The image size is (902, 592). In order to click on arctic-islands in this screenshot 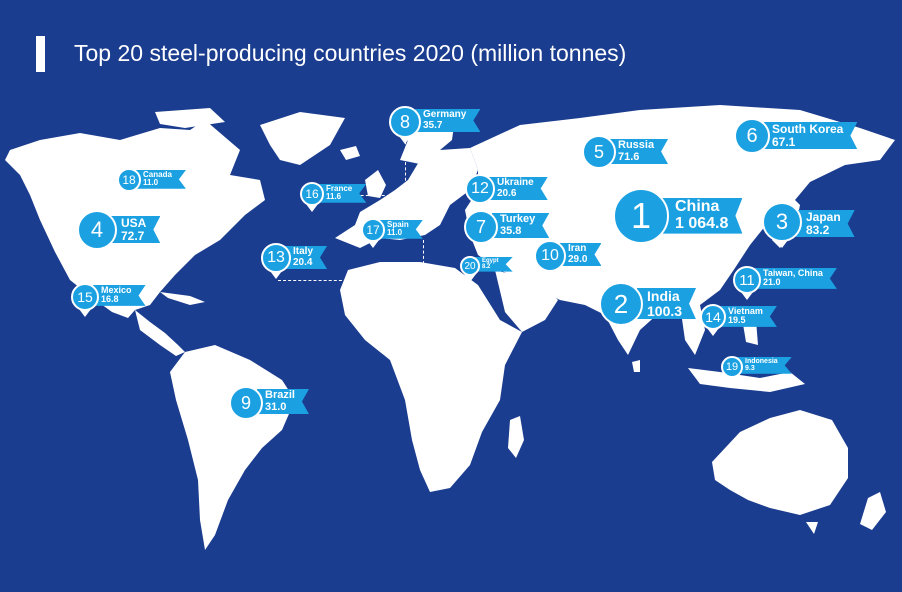, I will do `click(190, 118)`.